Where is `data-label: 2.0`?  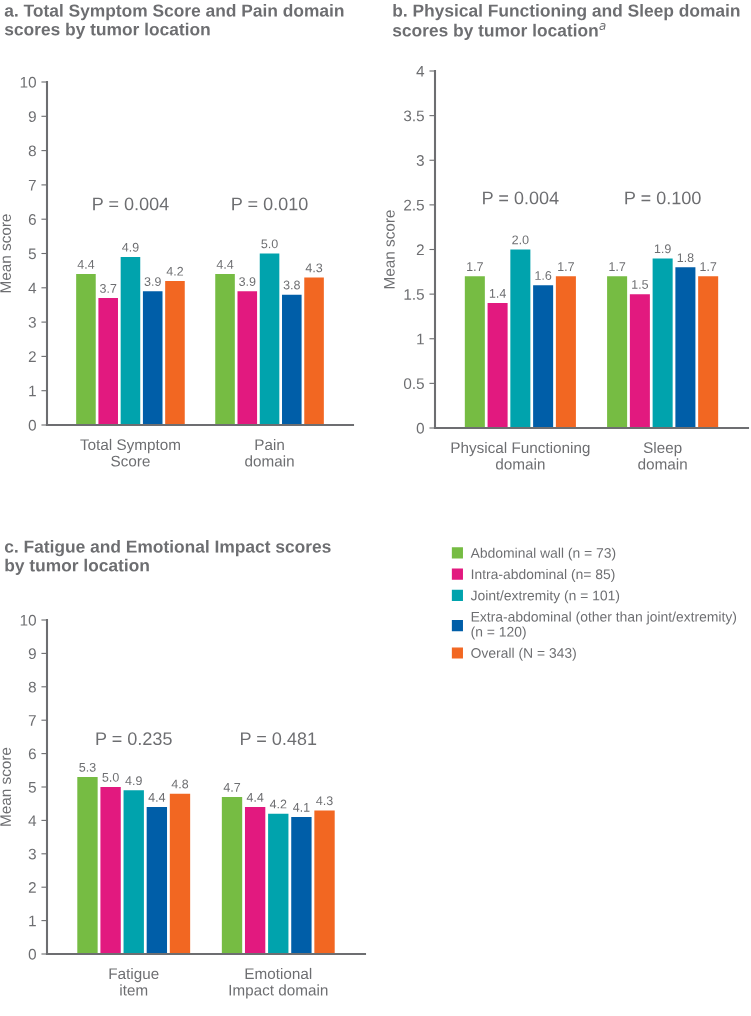
data-label: 2.0 is located at coordinates (520, 240).